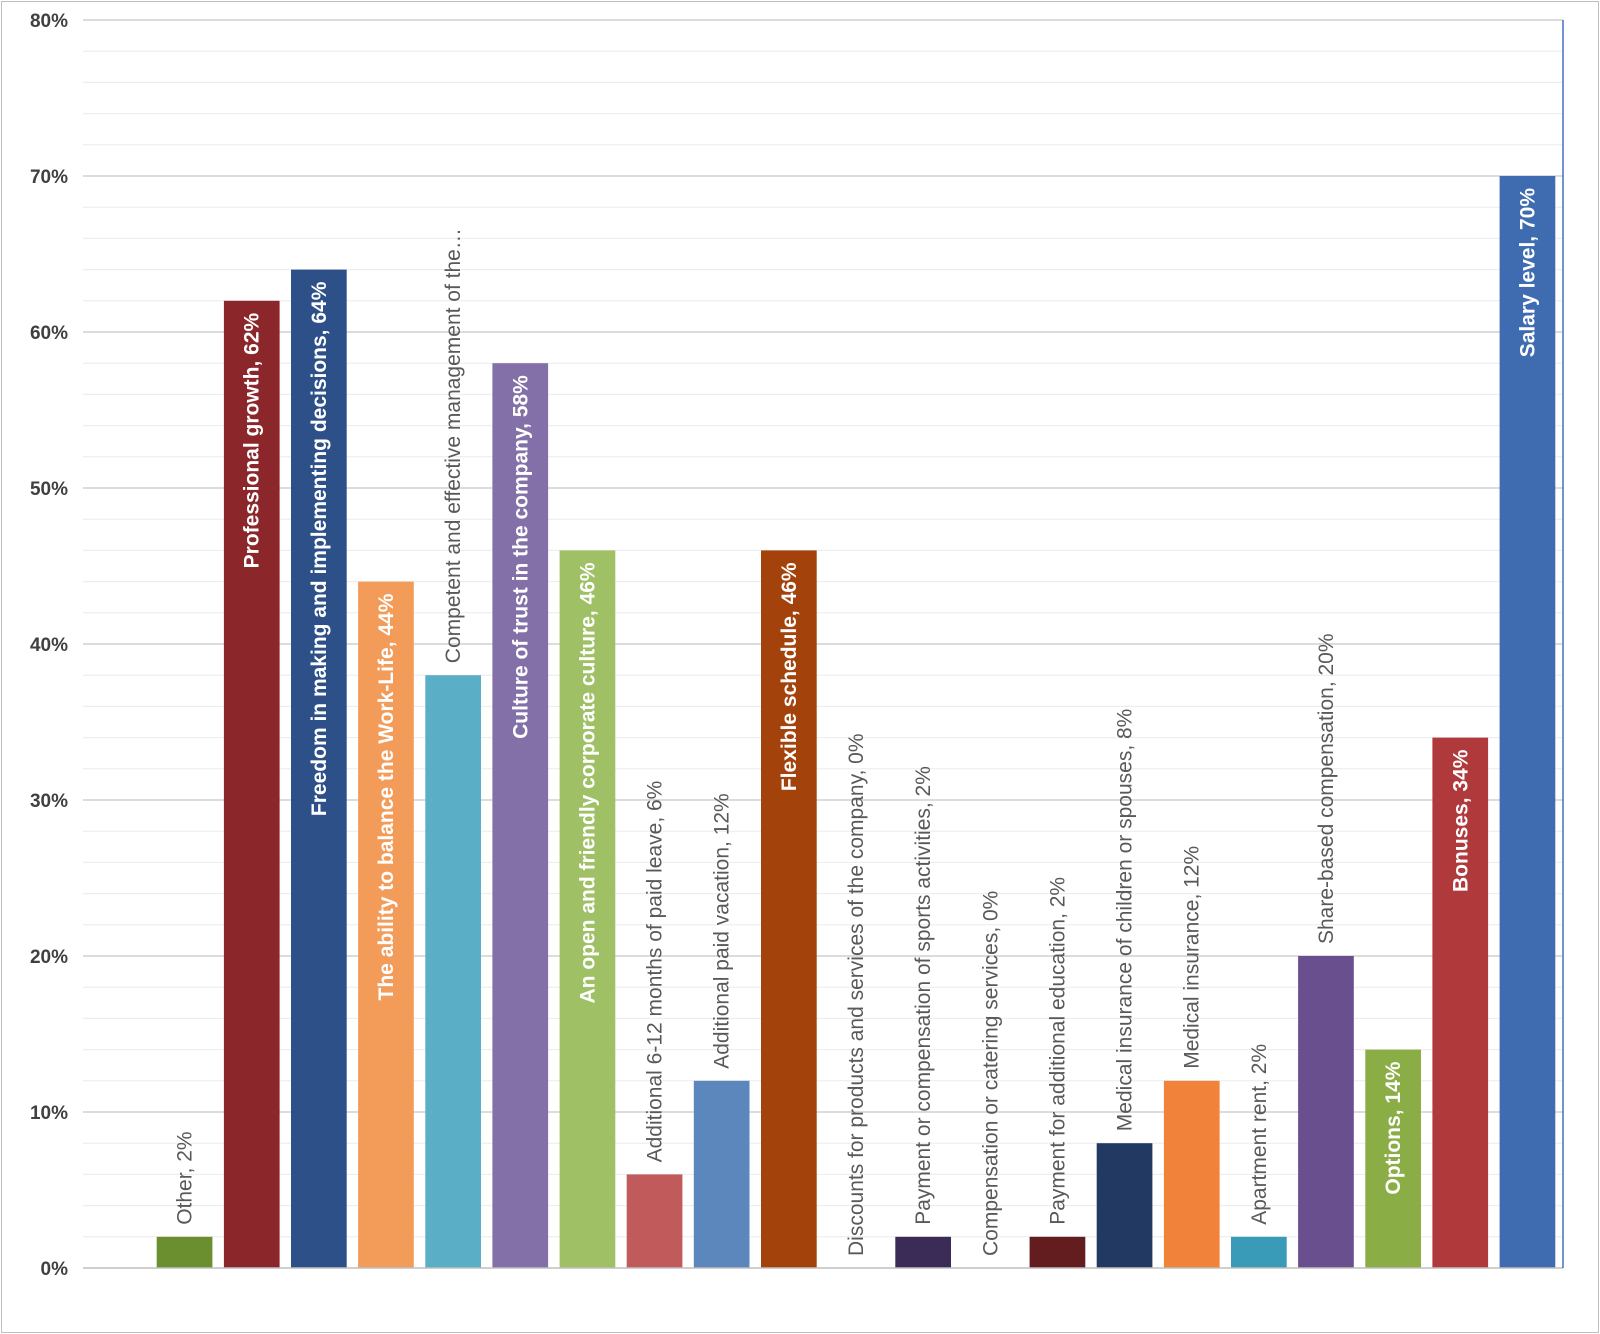 This screenshot has width=1600, height=1334. I want to click on y-tick-label: 80%, so click(49, 21).